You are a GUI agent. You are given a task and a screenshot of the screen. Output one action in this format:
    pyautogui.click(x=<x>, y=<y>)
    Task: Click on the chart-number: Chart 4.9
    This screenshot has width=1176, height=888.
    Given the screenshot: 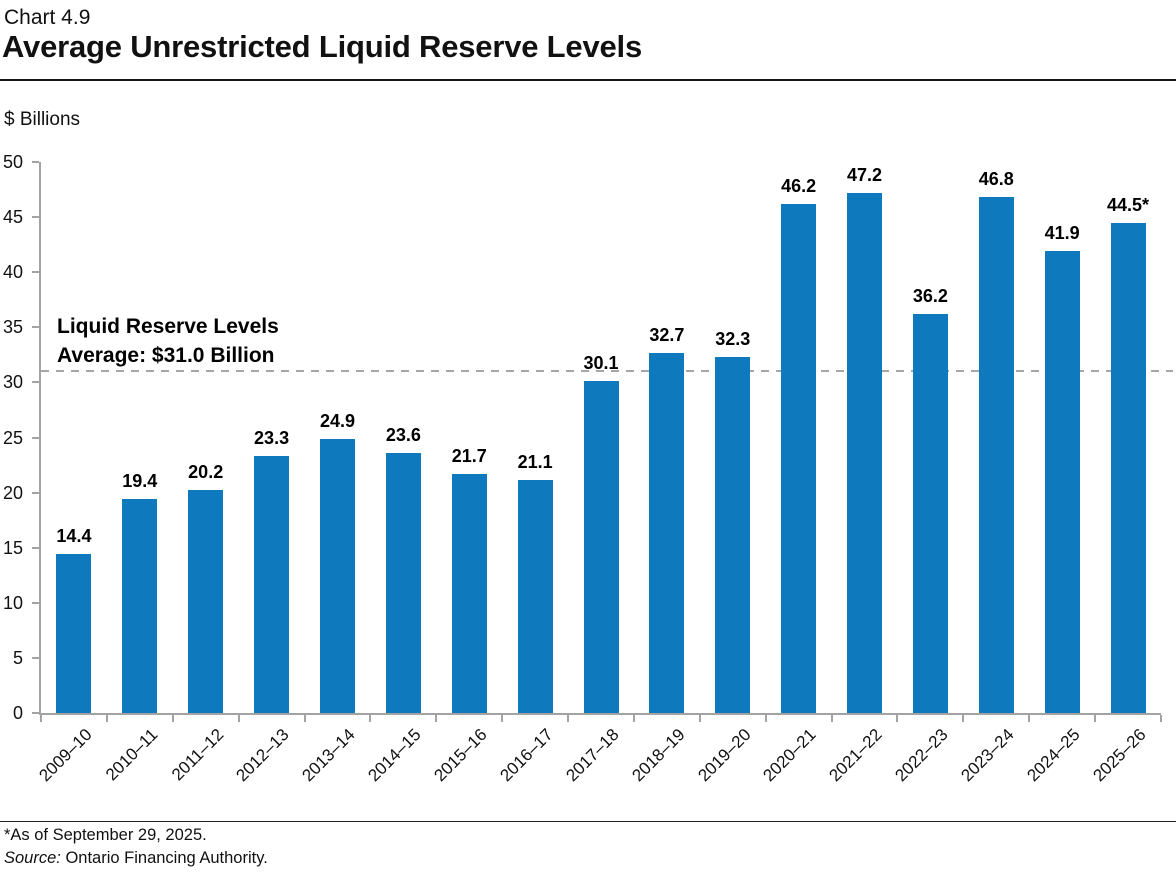 What is the action you would take?
    pyautogui.click(x=47, y=17)
    